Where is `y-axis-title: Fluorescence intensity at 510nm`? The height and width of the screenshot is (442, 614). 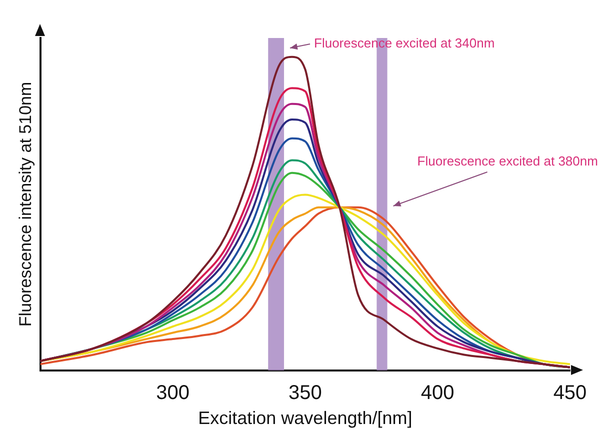 y-axis-title: Fluorescence intensity at 510nm is located at coordinates (25, 204).